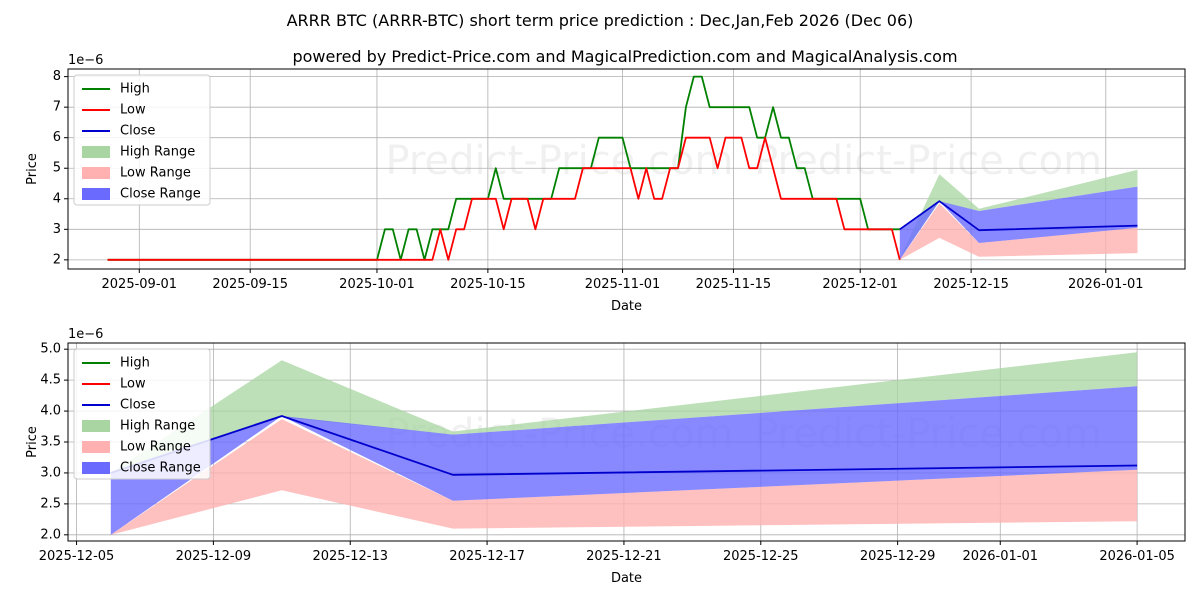  What do you see at coordinates (57, 107) in the screenshot?
I see `top-y-tick-label-5: 7` at bounding box center [57, 107].